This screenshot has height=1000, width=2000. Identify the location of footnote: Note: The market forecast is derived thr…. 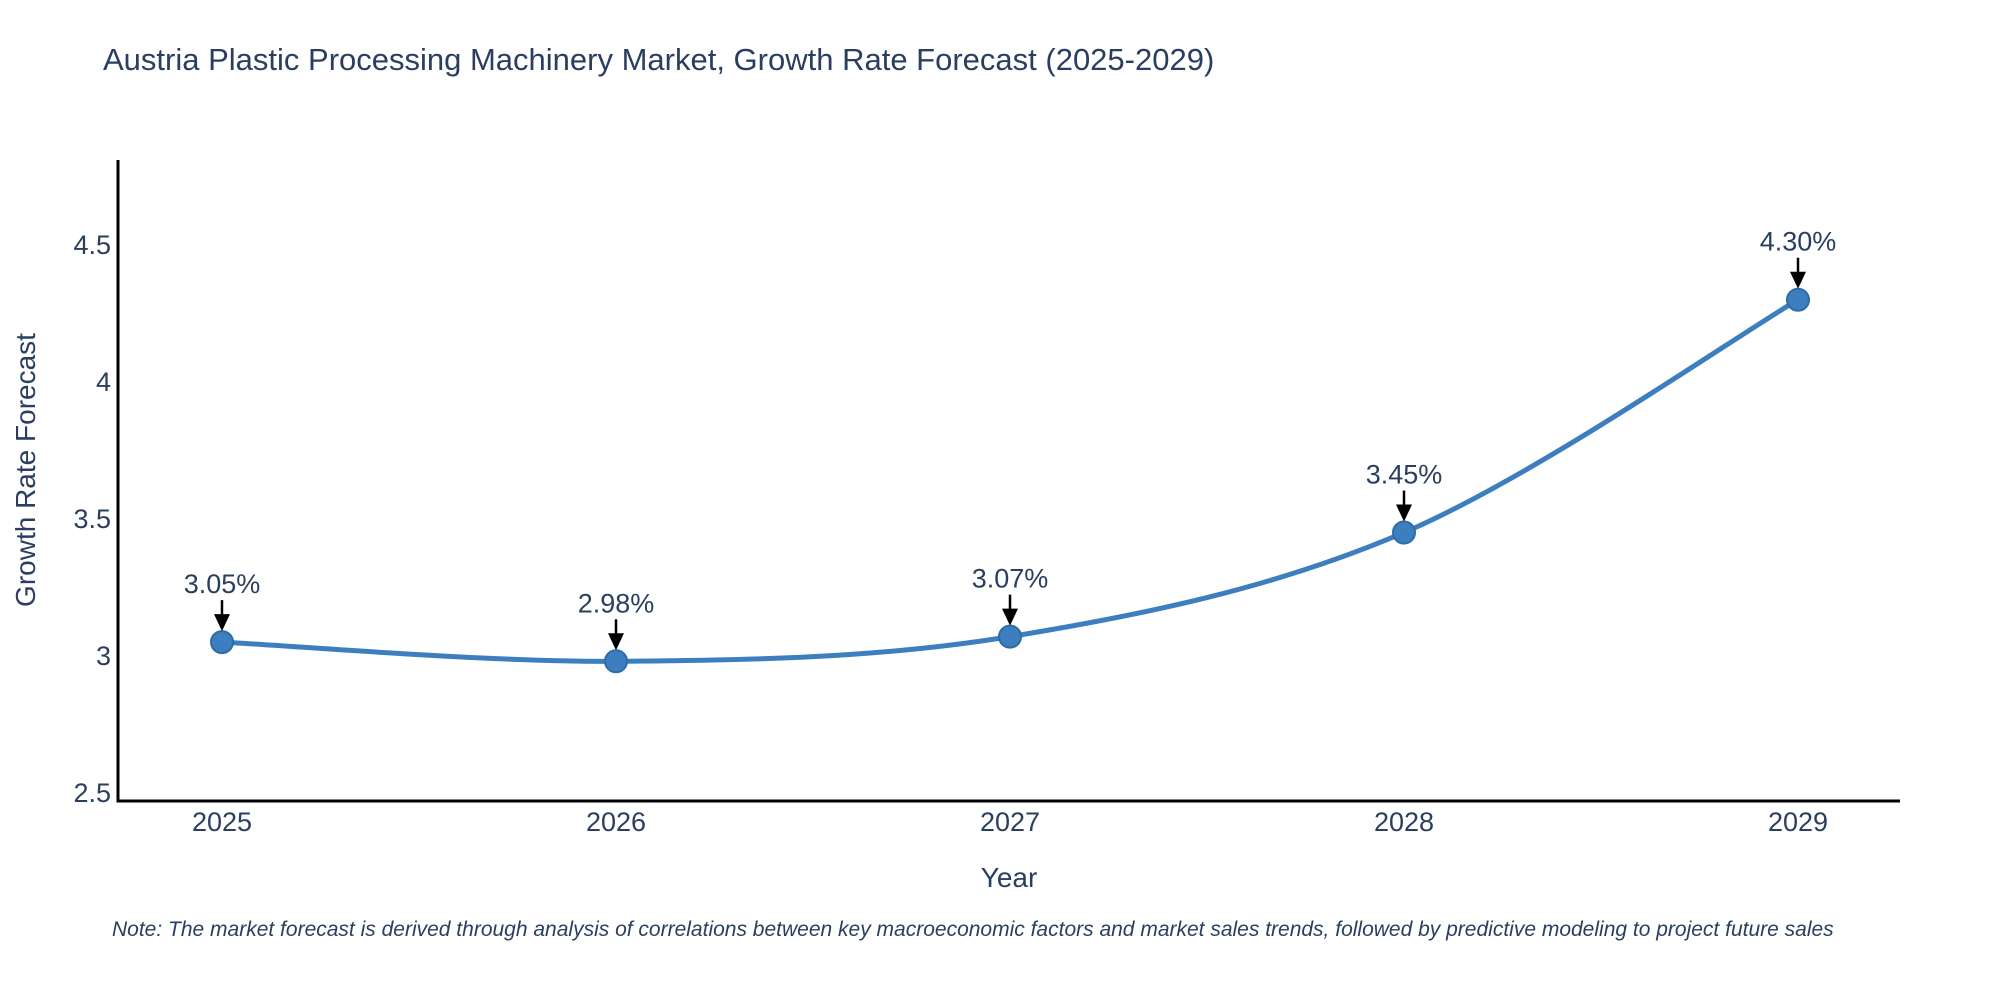
(973, 929).